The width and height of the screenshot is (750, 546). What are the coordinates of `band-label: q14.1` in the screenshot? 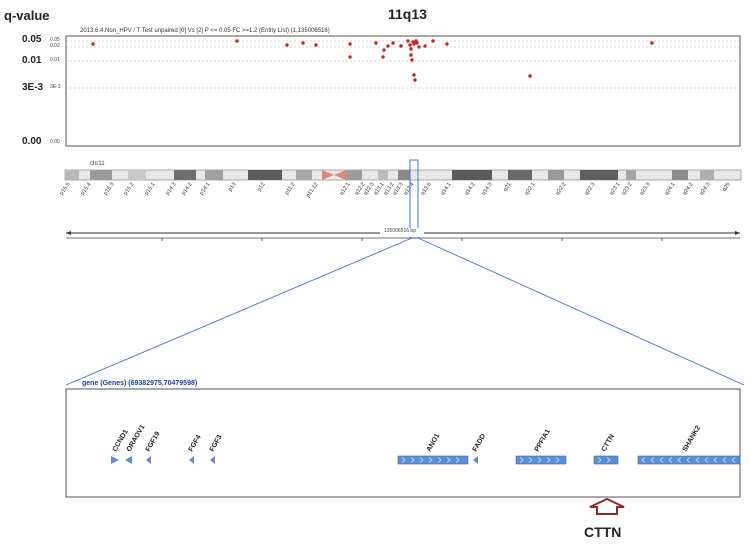 It's located at (446, 189).